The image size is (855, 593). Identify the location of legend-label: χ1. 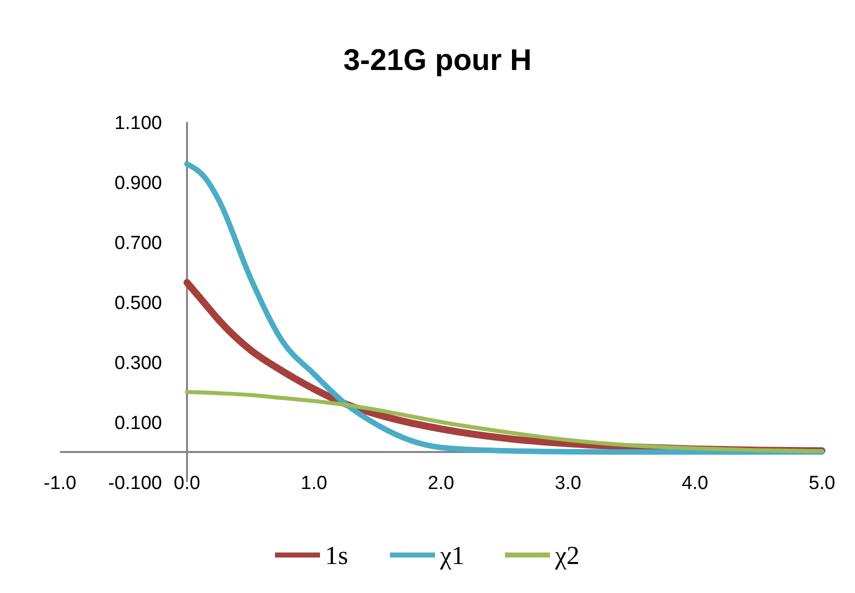
(452, 555).